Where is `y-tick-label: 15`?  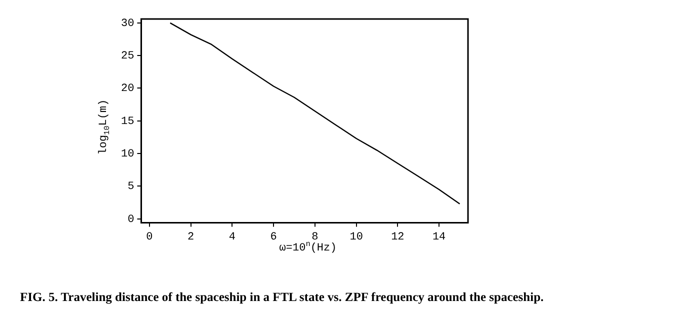 y-tick-label: 15 is located at coordinates (127, 122).